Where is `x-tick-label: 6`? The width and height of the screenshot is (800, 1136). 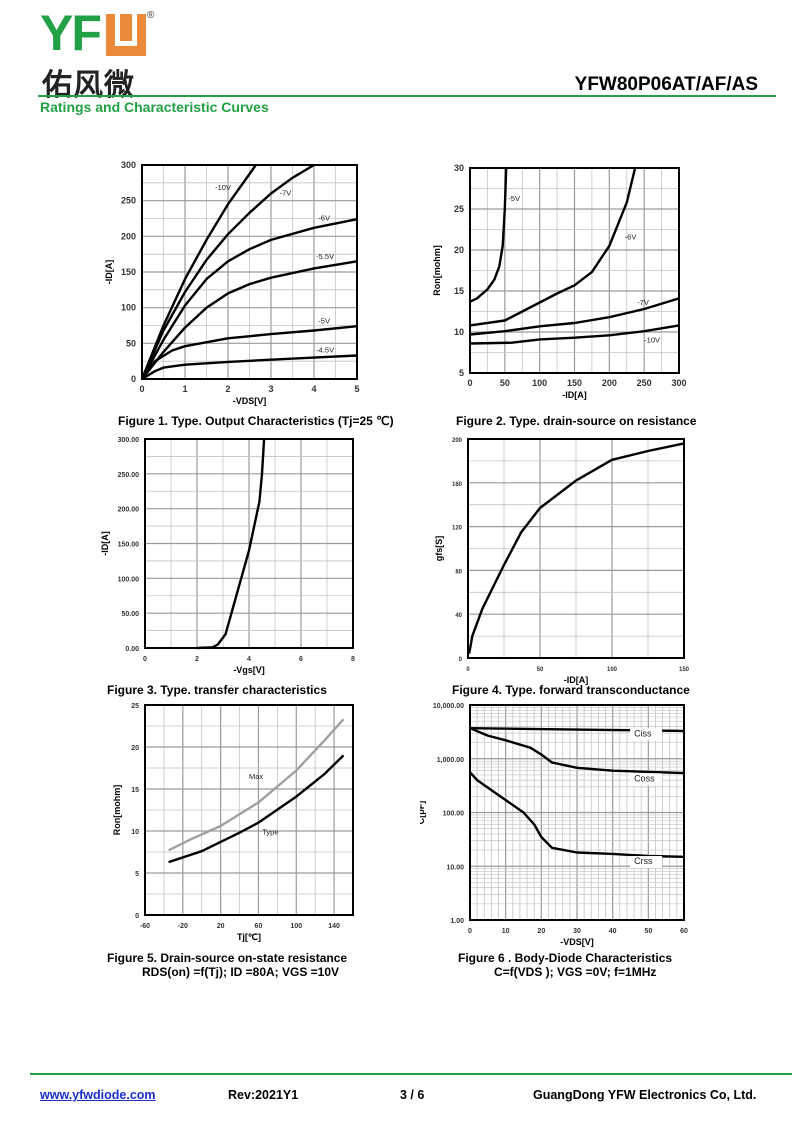
x-tick-label: 6 is located at coordinates (301, 659).